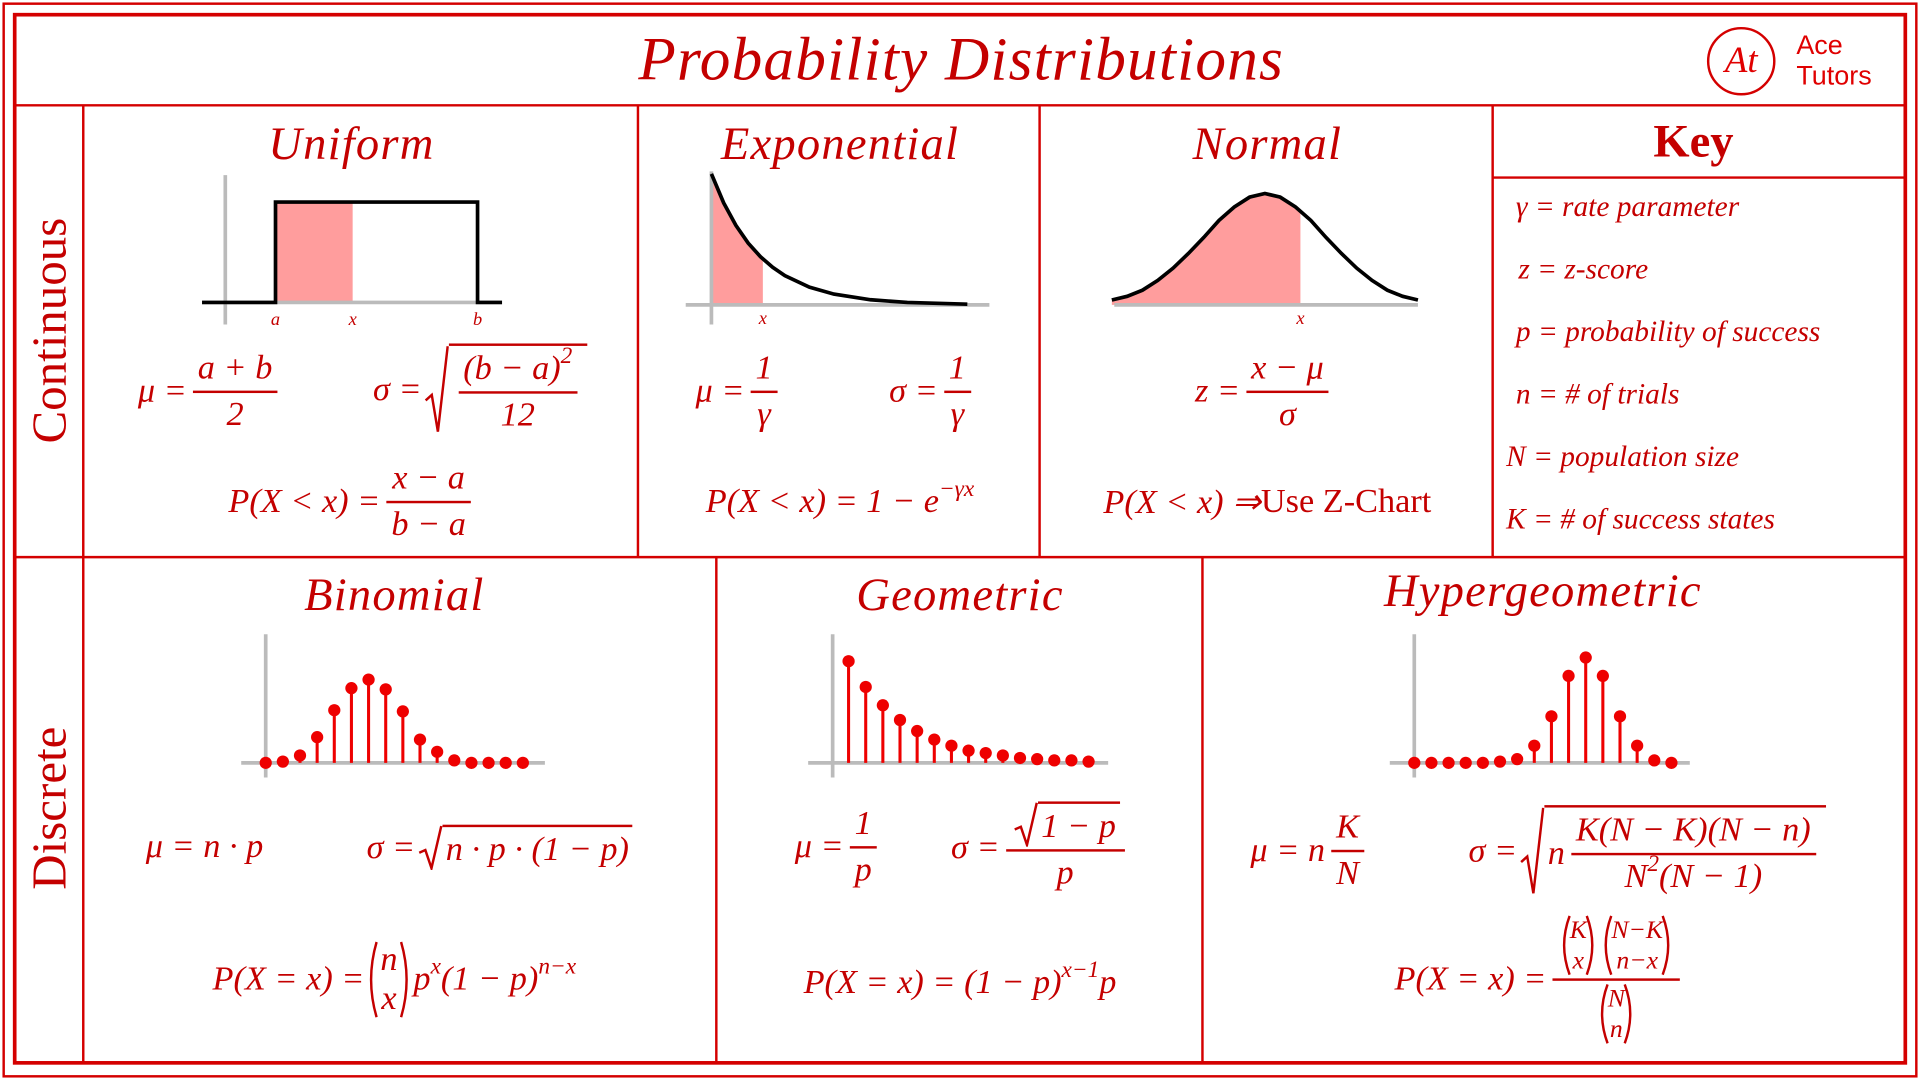 This screenshot has width=1920, height=1080. I want to click on denominator: b − a, so click(428, 524).